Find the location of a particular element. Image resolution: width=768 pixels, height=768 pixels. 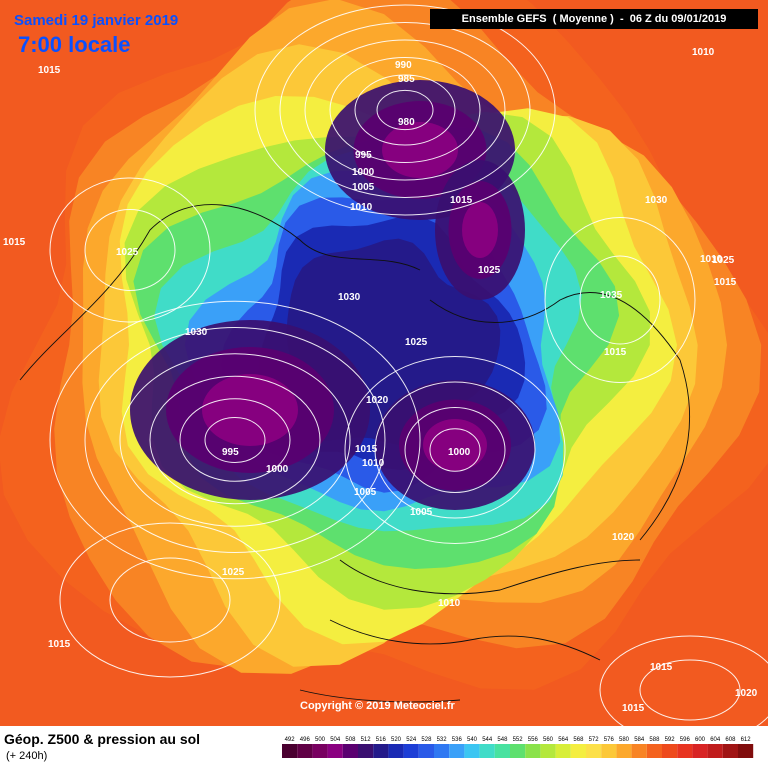

isobar-label: 1035 is located at coordinates (611, 295).